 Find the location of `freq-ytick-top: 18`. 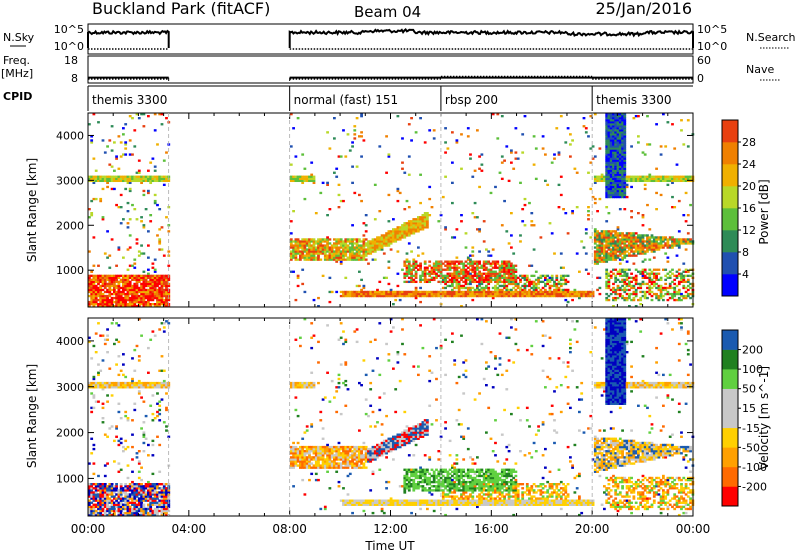

freq-ytick-top: 18 is located at coordinates (71, 60).